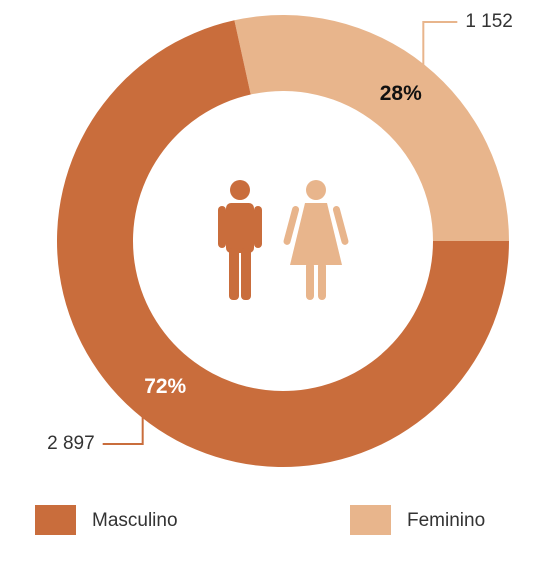 This screenshot has width=539, height=561. What do you see at coordinates (489, 21) in the screenshot?
I see `value-label: 1 152` at bounding box center [489, 21].